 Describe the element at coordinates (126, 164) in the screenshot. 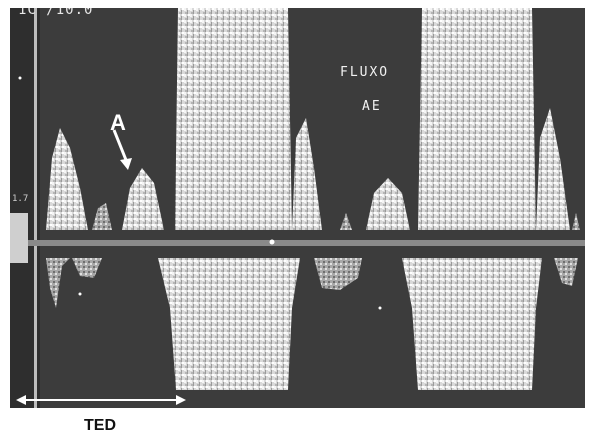

I see `annotation-a-arrowhead` at that location.